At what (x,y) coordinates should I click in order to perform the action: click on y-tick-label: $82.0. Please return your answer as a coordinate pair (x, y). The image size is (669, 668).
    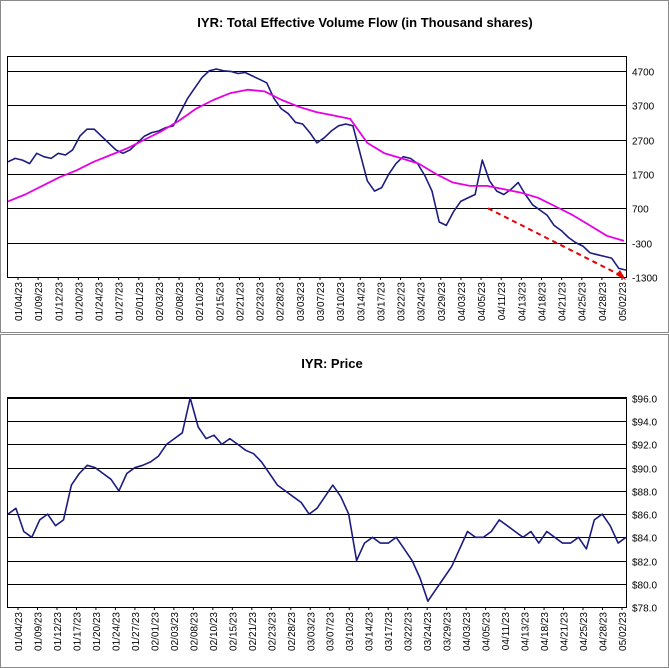
    Looking at the image, I should click on (644, 563).